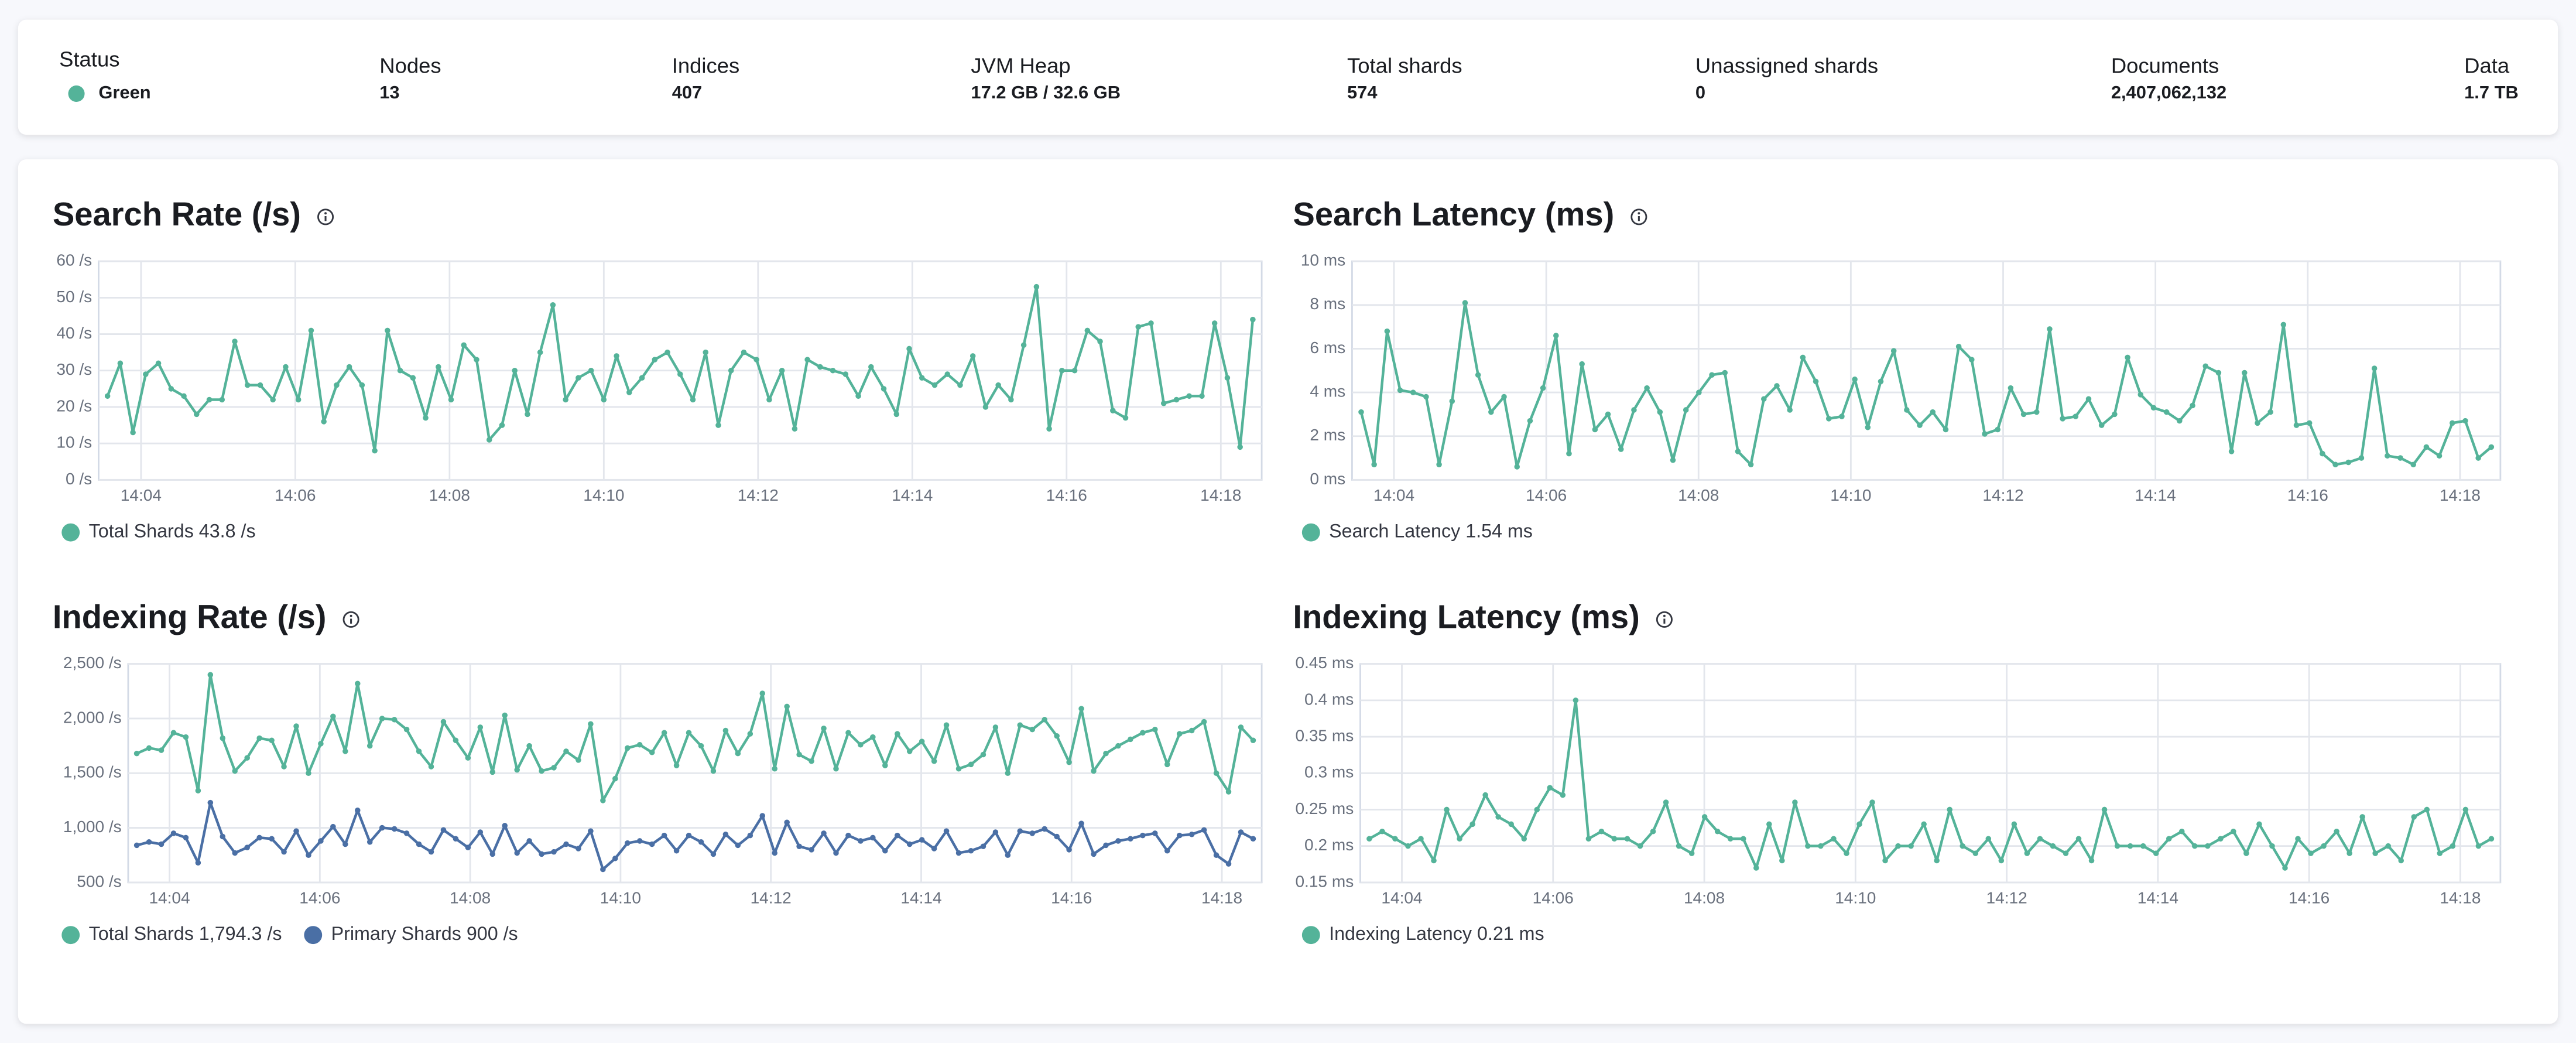 This screenshot has height=1043, width=2576. Describe the element at coordinates (1466, 617) in the screenshot. I see `chart-title: Indexing Latency (ms)` at that location.